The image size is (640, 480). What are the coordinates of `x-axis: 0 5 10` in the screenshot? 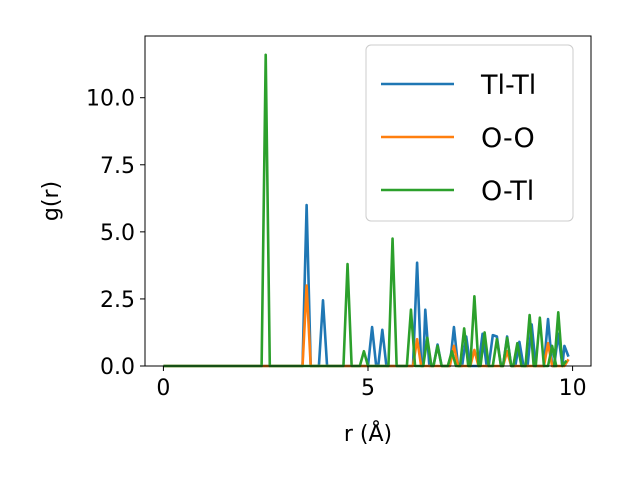 It's located at (371, 383).